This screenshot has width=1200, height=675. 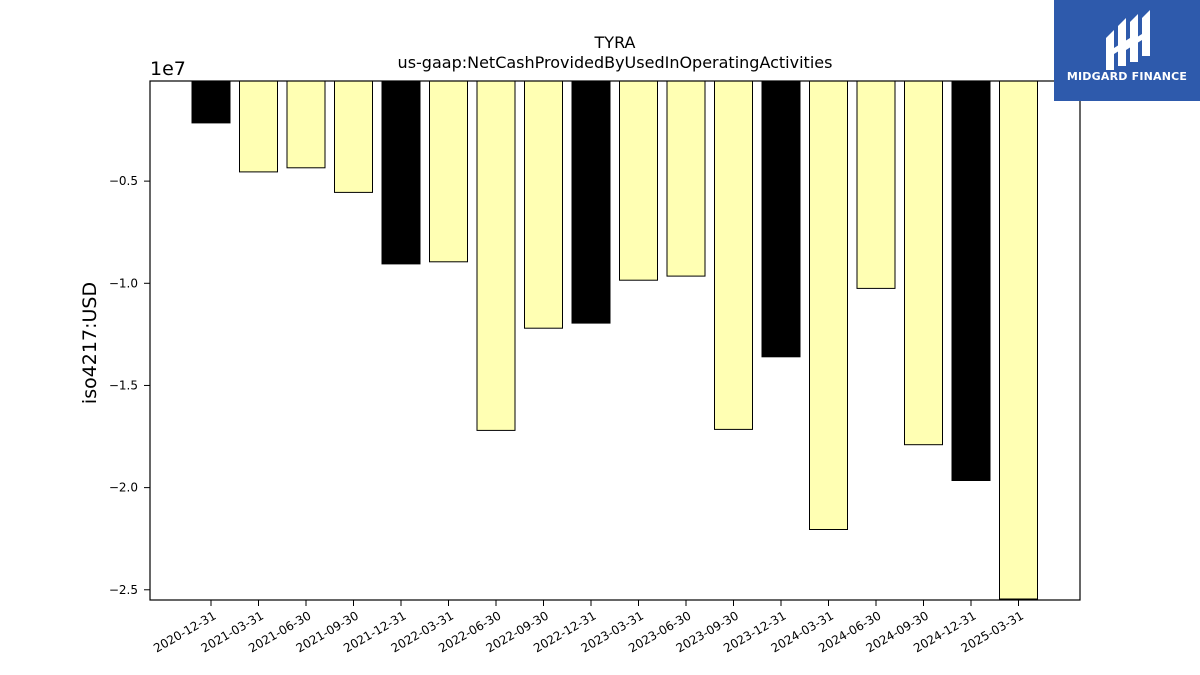 I want to click on y-tick-label: −1.5, so click(x=123, y=385).